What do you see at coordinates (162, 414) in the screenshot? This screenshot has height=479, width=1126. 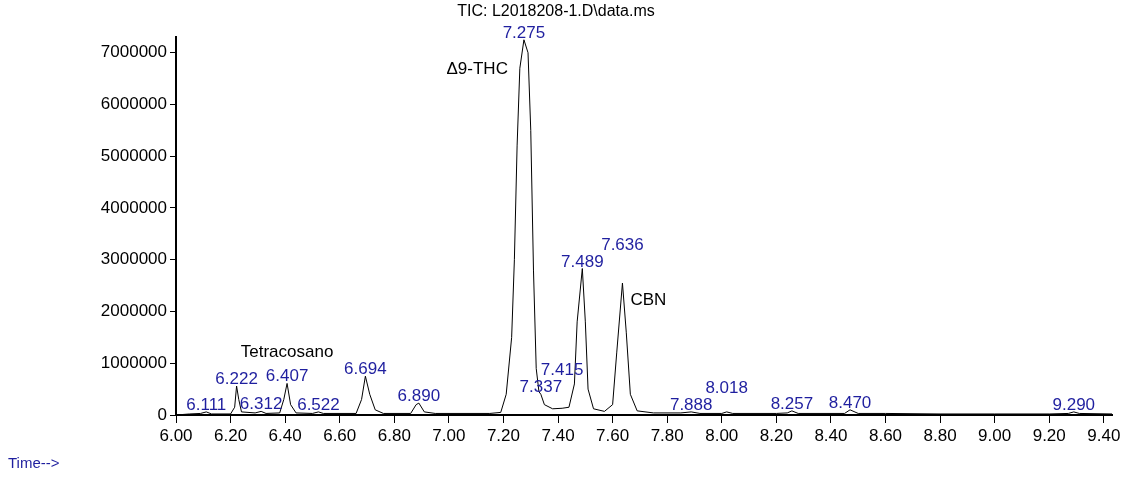 I see `y-tick-label: 0` at bounding box center [162, 414].